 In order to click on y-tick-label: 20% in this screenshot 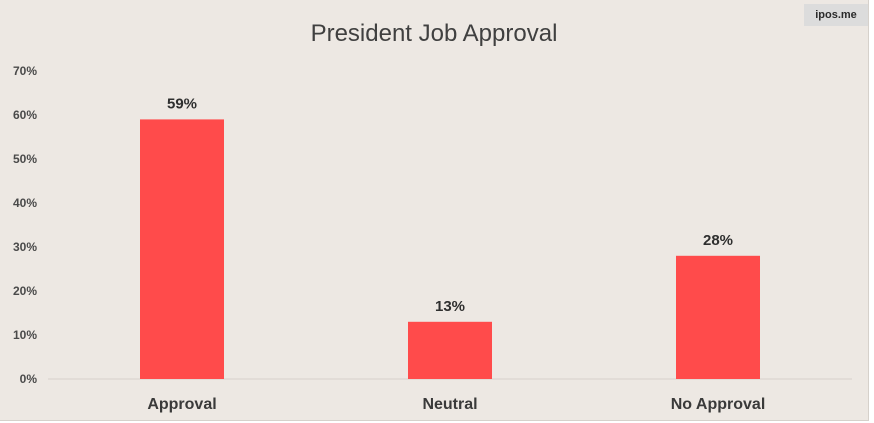, I will do `click(25, 291)`.